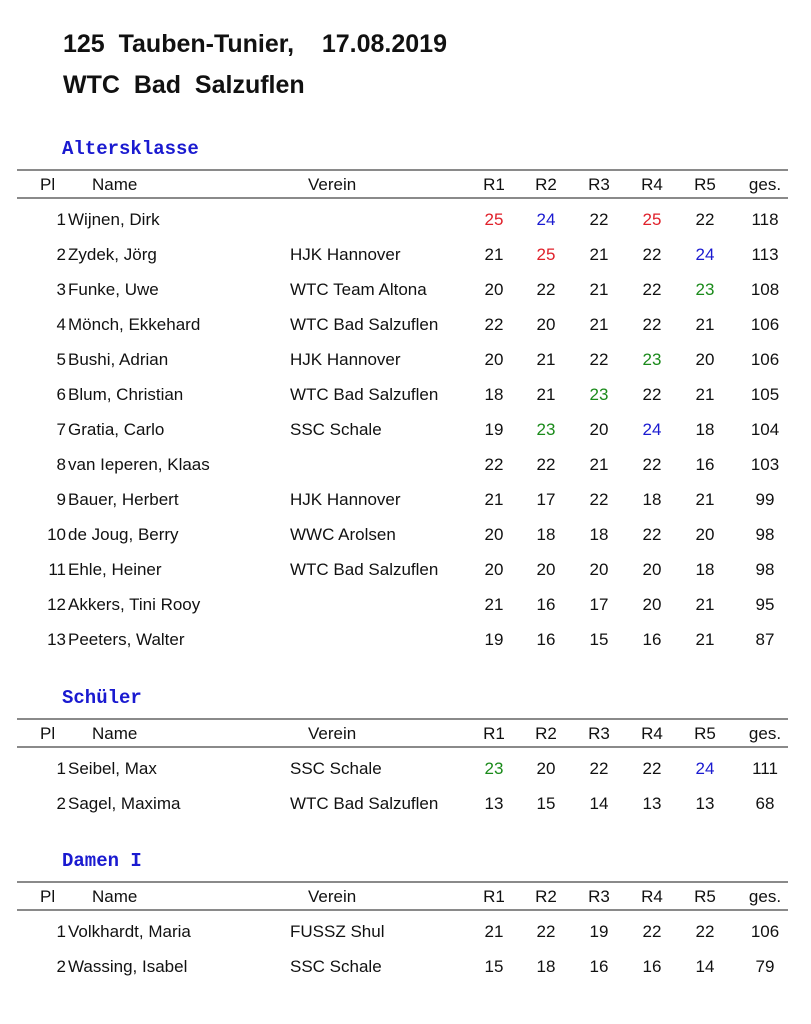  I want to click on row-score-r1: 20, so click(494, 359).